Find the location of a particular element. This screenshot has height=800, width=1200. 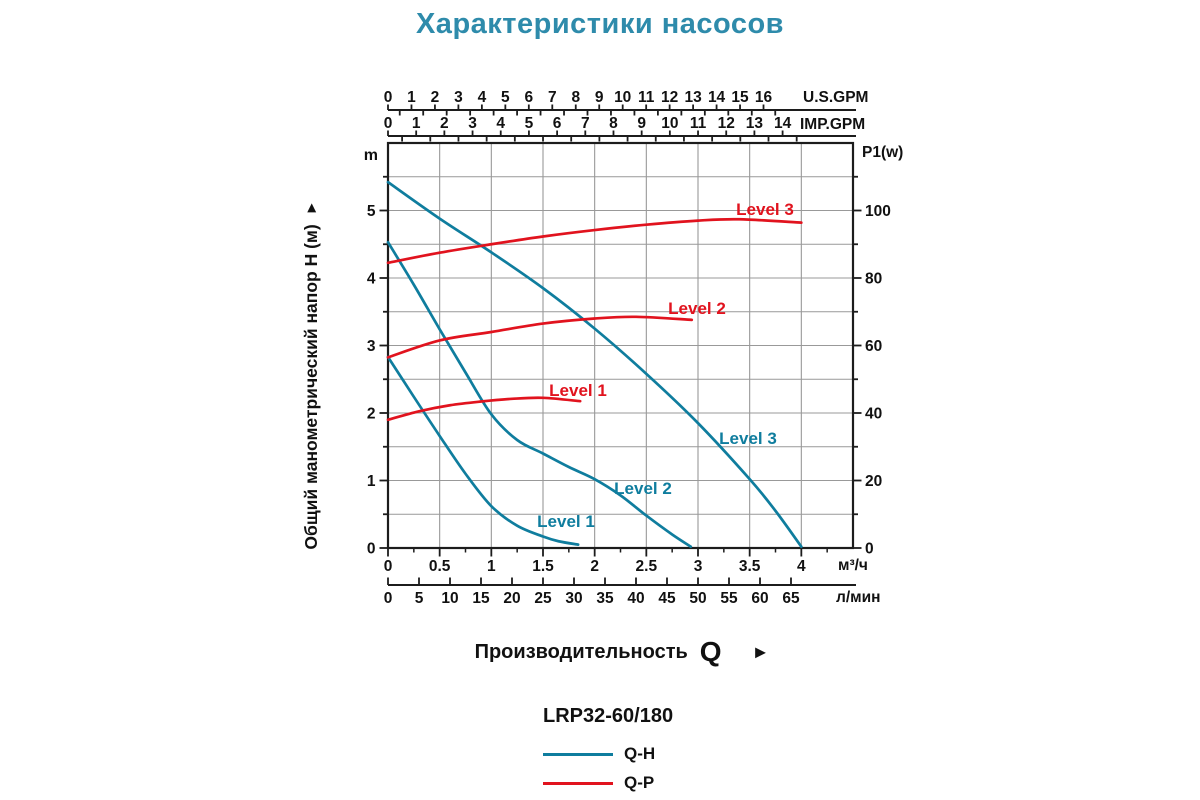

m3h-tick-label: 0.5 is located at coordinates (440, 566).